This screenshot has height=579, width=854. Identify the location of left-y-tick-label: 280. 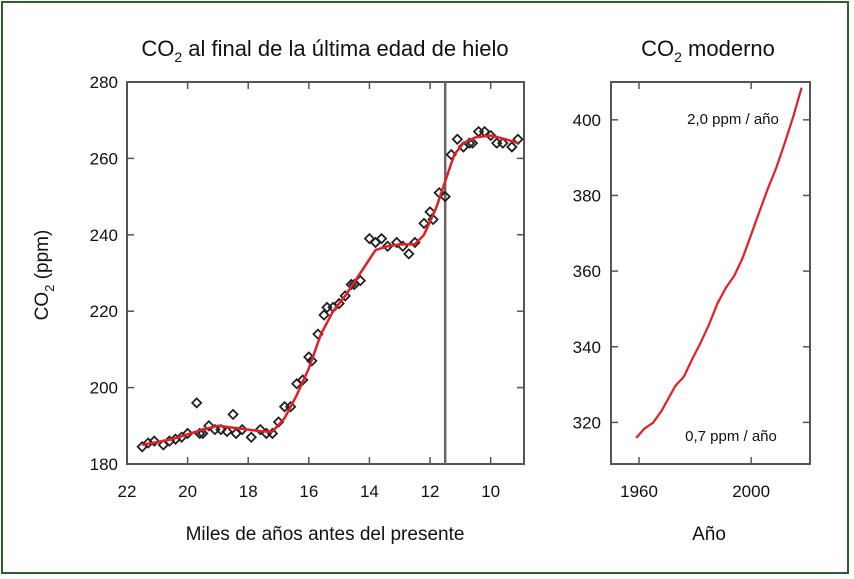
(104, 82).